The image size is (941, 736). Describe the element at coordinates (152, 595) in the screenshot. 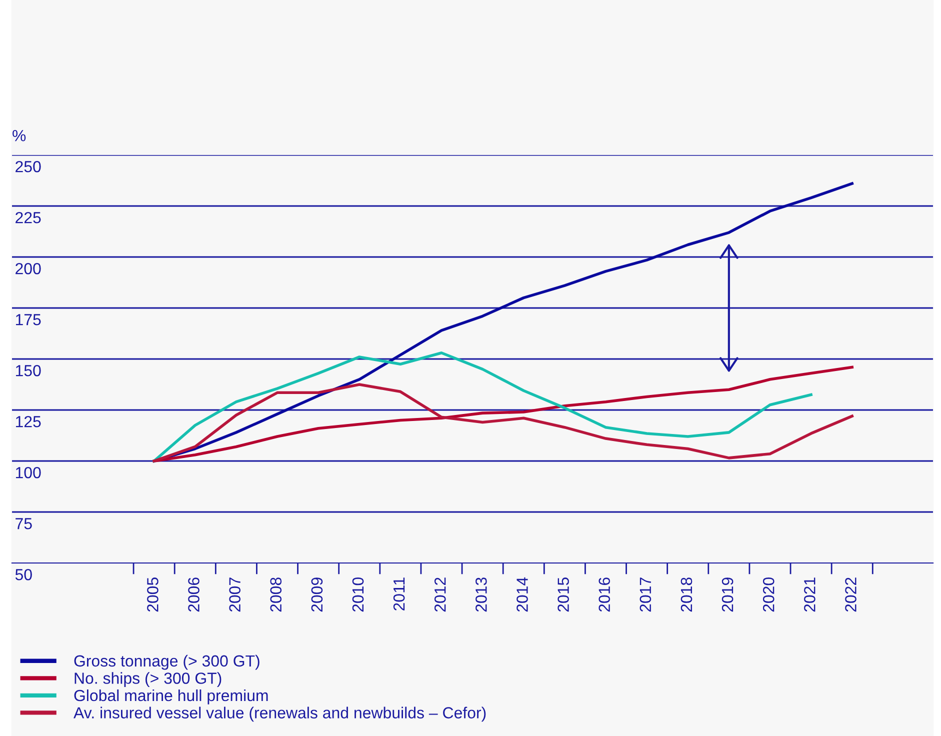

I see `x-tick-label: 2005` at that location.